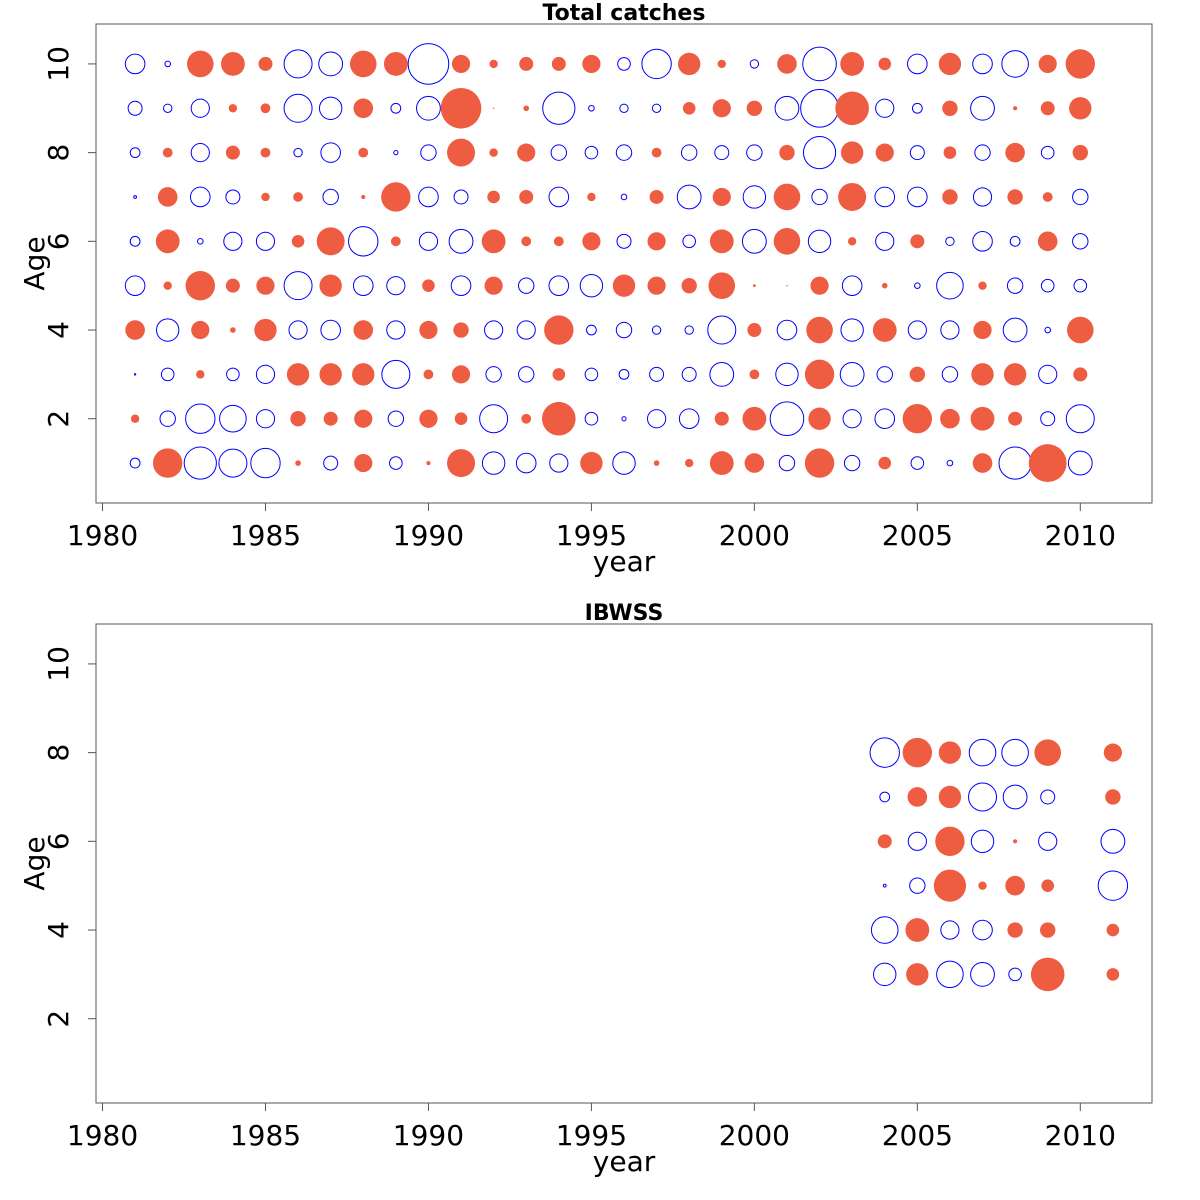 The image size is (1200, 1200). What do you see at coordinates (102, 535) in the screenshot?
I see `x-tick-label: 1980` at bounding box center [102, 535].